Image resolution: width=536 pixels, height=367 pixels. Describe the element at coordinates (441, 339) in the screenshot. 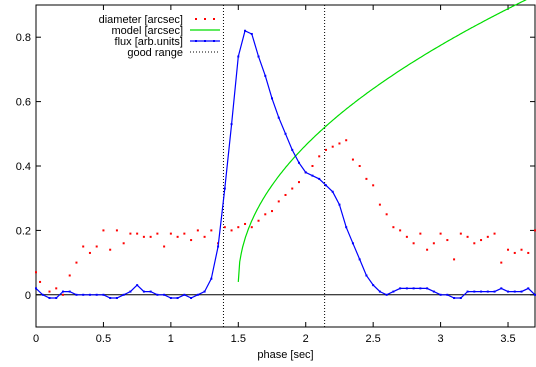

I see `x-tick-label: 3` at that location.